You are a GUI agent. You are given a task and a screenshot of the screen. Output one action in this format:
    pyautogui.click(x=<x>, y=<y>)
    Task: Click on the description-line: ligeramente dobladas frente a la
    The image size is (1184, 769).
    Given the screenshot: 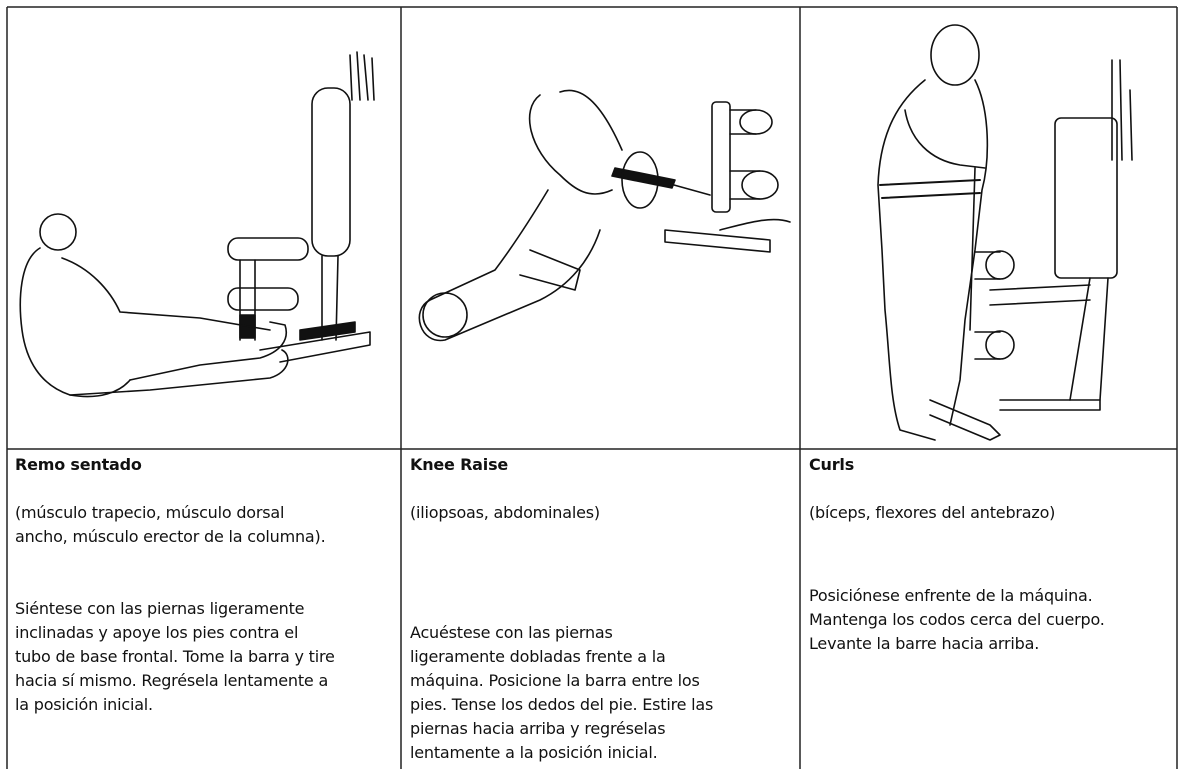 What is the action you would take?
    pyautogui.click(x=538, y=656)
    